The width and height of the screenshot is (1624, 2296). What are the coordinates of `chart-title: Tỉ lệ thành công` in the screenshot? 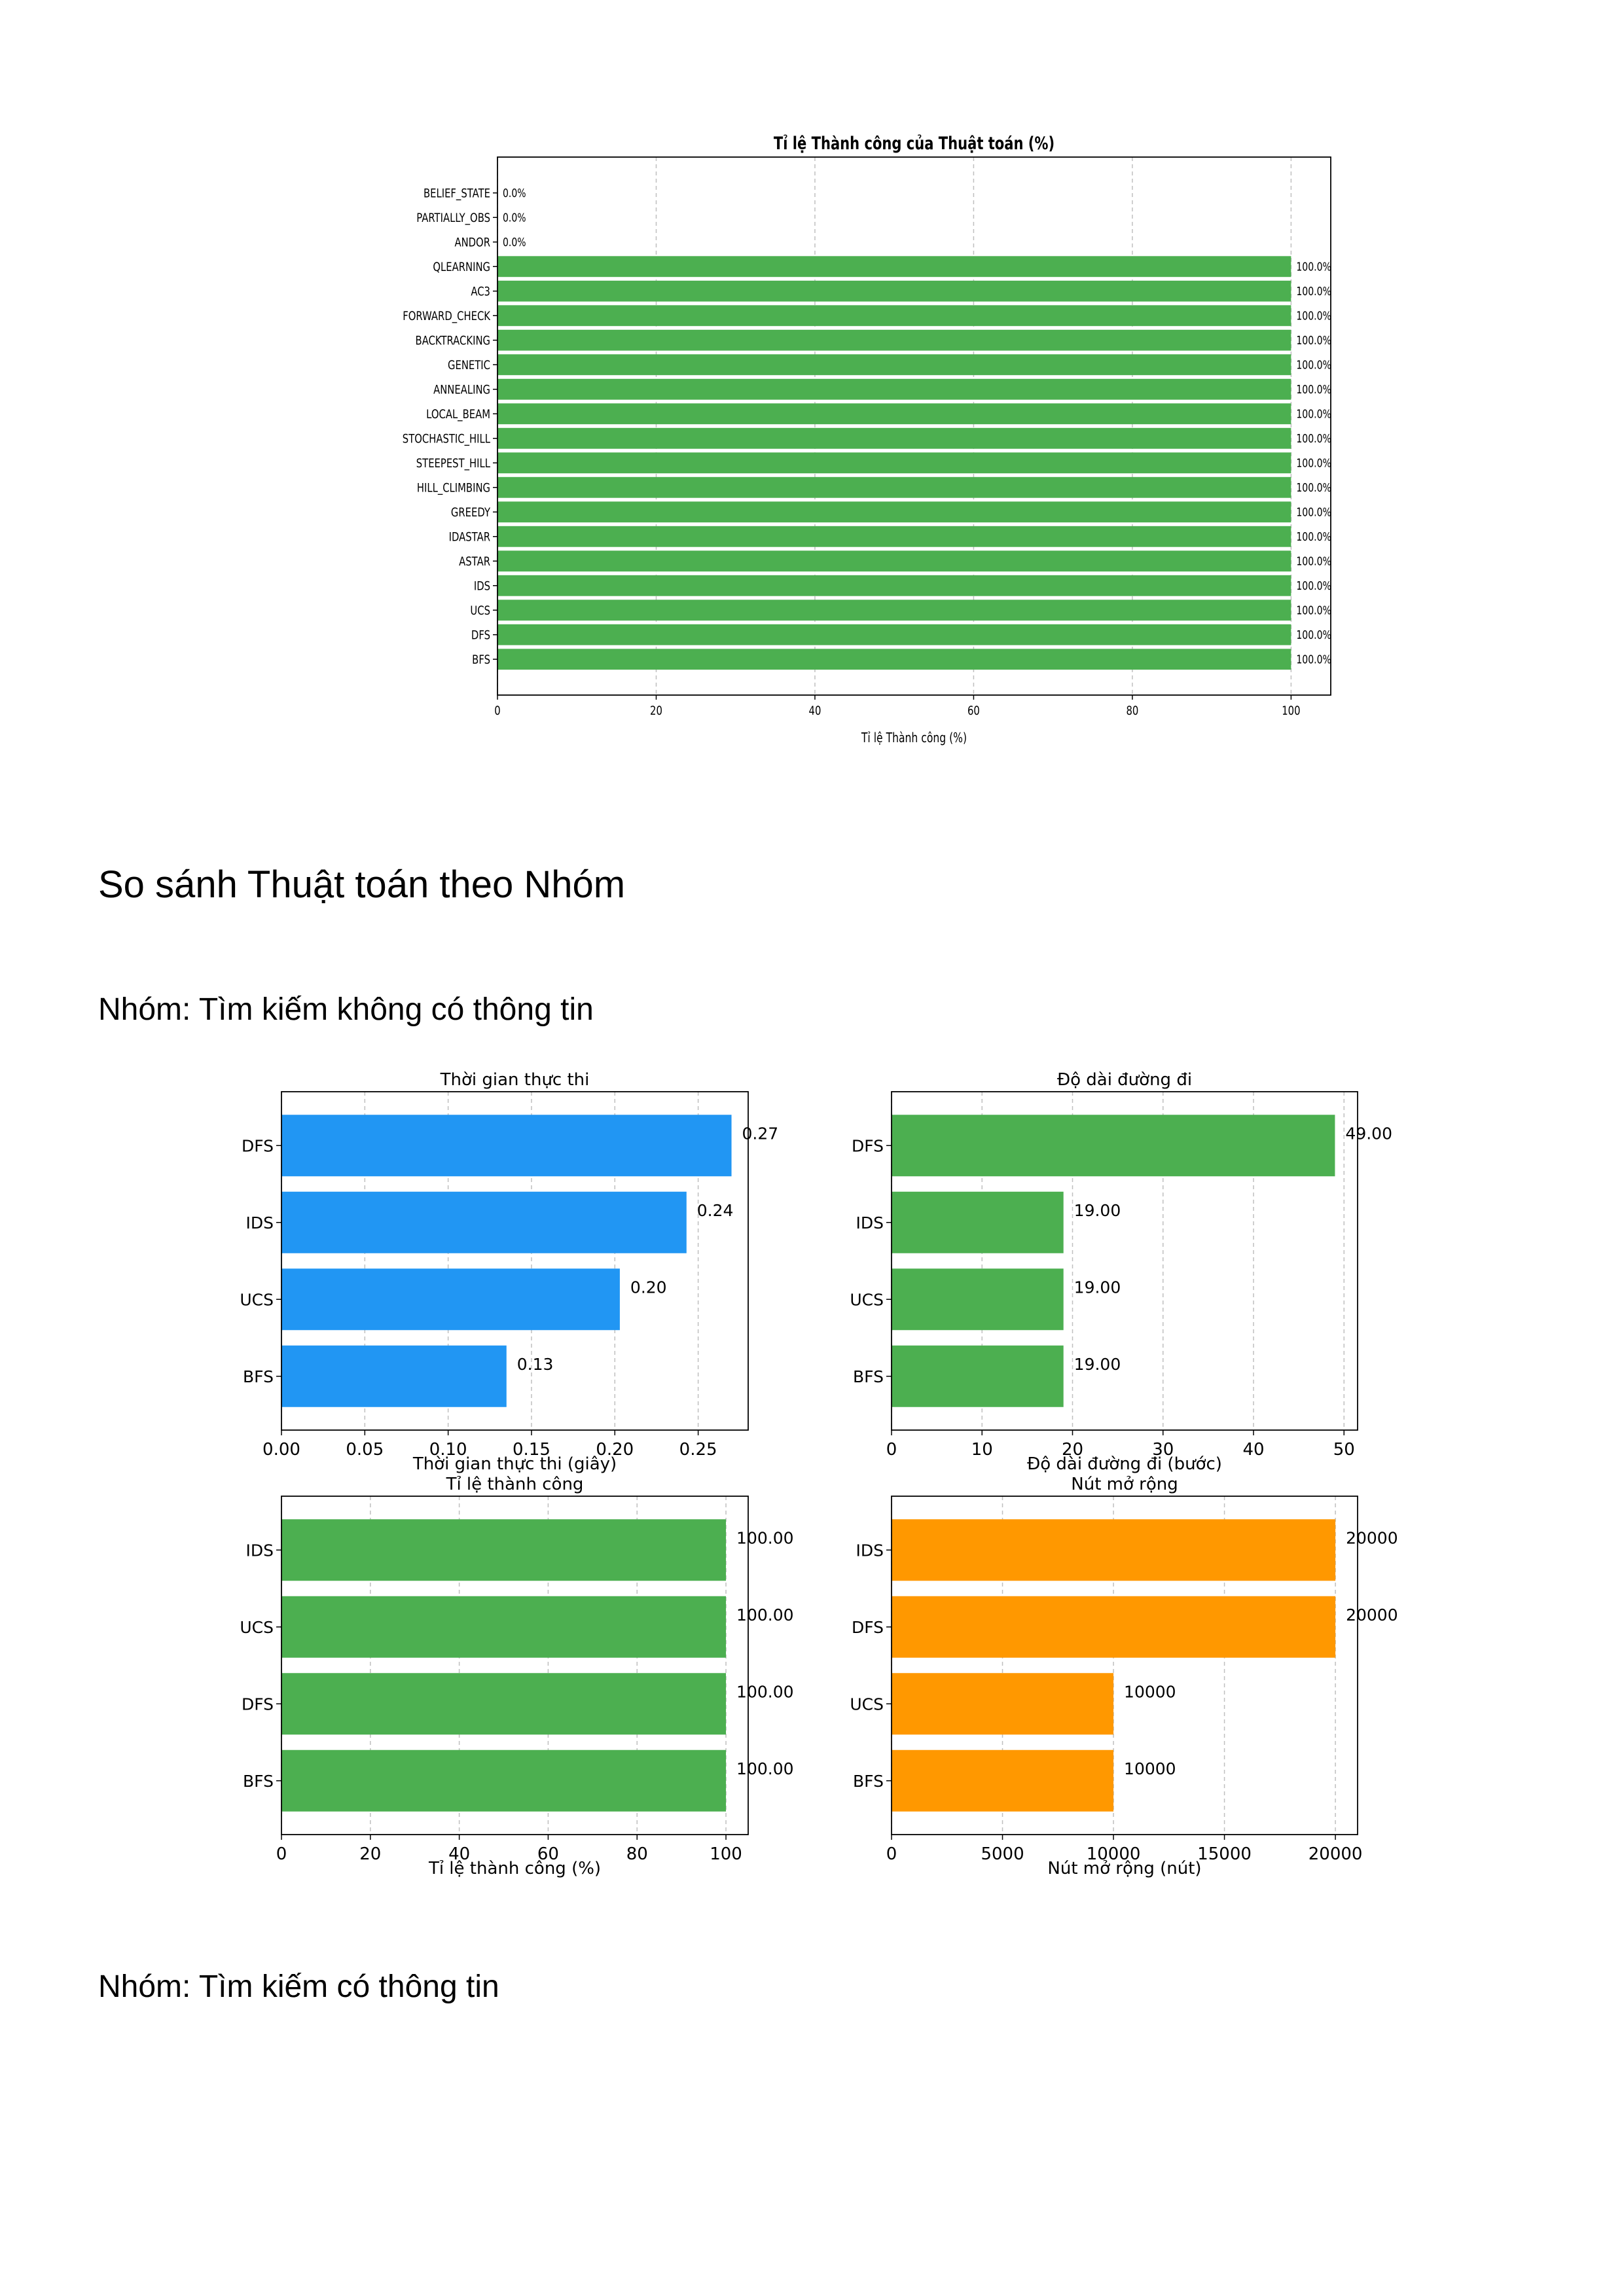 It's located at (515, 1484).